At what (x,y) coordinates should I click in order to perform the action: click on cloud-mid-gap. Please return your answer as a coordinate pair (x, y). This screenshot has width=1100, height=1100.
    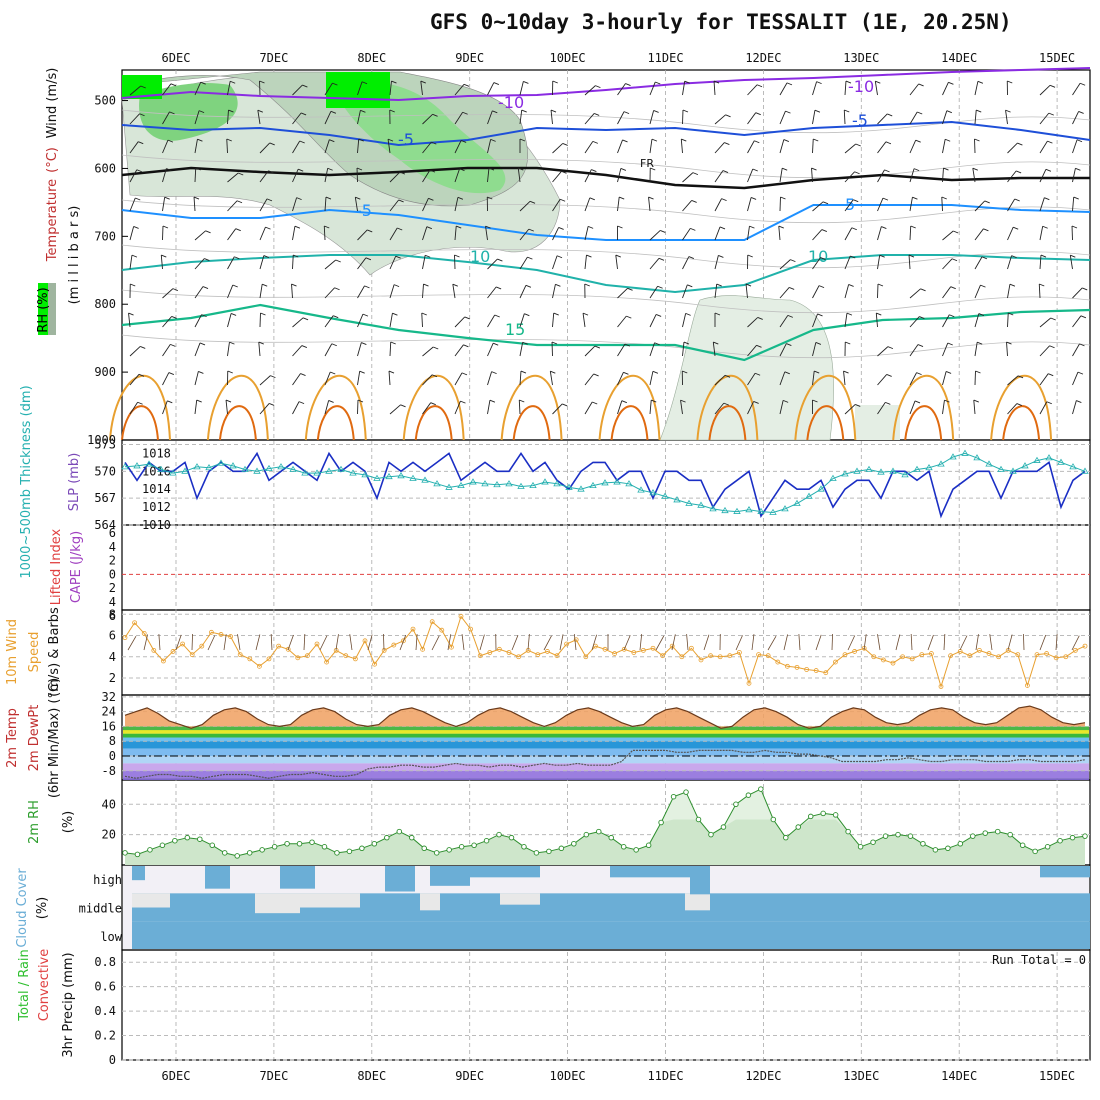
    Looking at the image, I should click on (330, 900).